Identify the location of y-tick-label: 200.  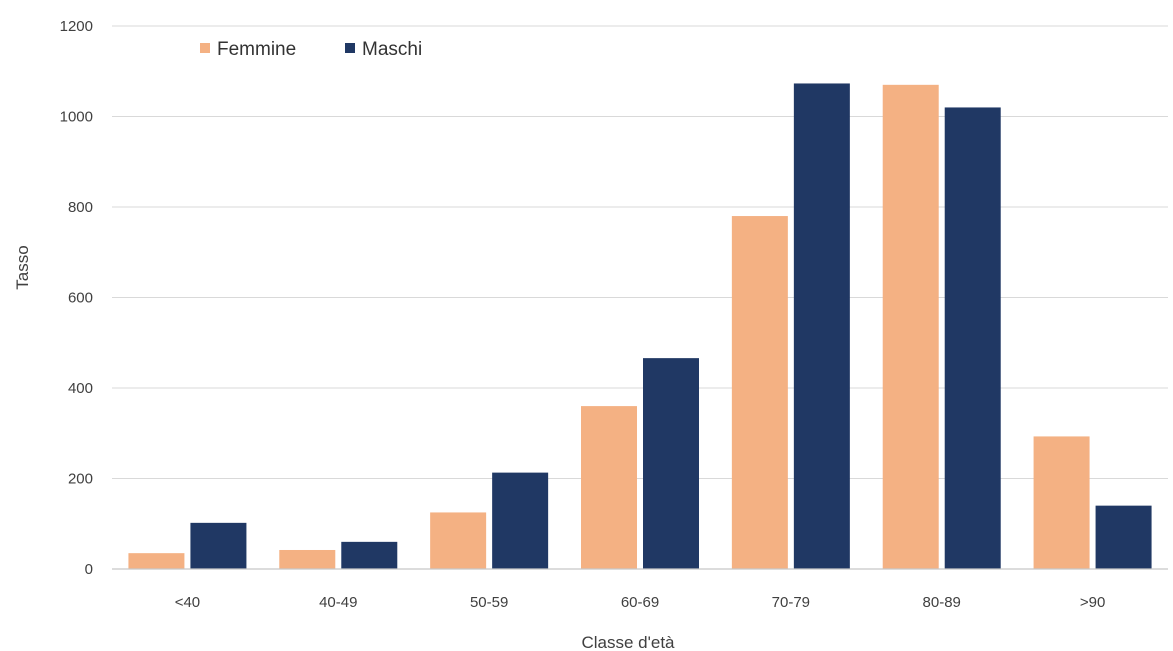
(80, 479).